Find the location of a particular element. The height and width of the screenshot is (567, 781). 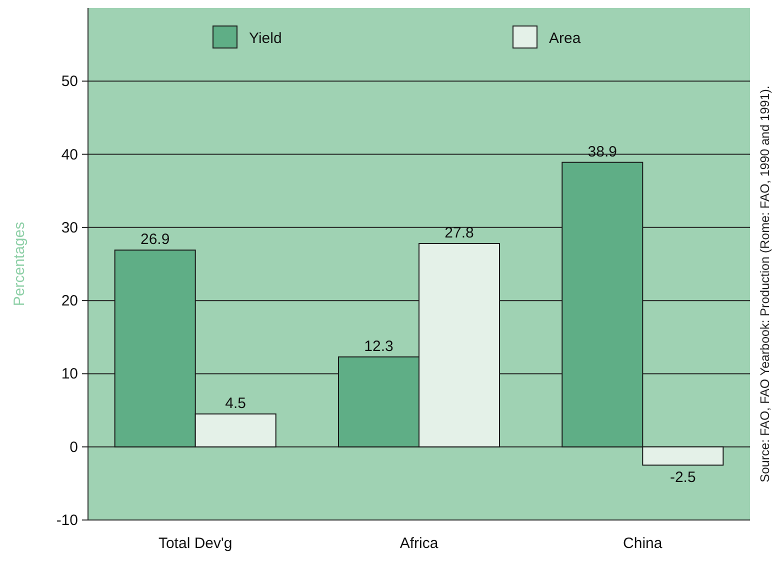

y-tick-label: 50 is located at coordinates (69, 81).